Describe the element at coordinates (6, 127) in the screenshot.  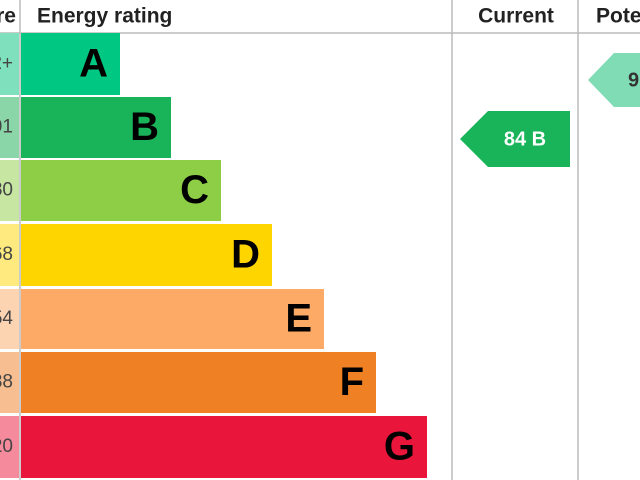
I see `score-range: 81-91` at that location.